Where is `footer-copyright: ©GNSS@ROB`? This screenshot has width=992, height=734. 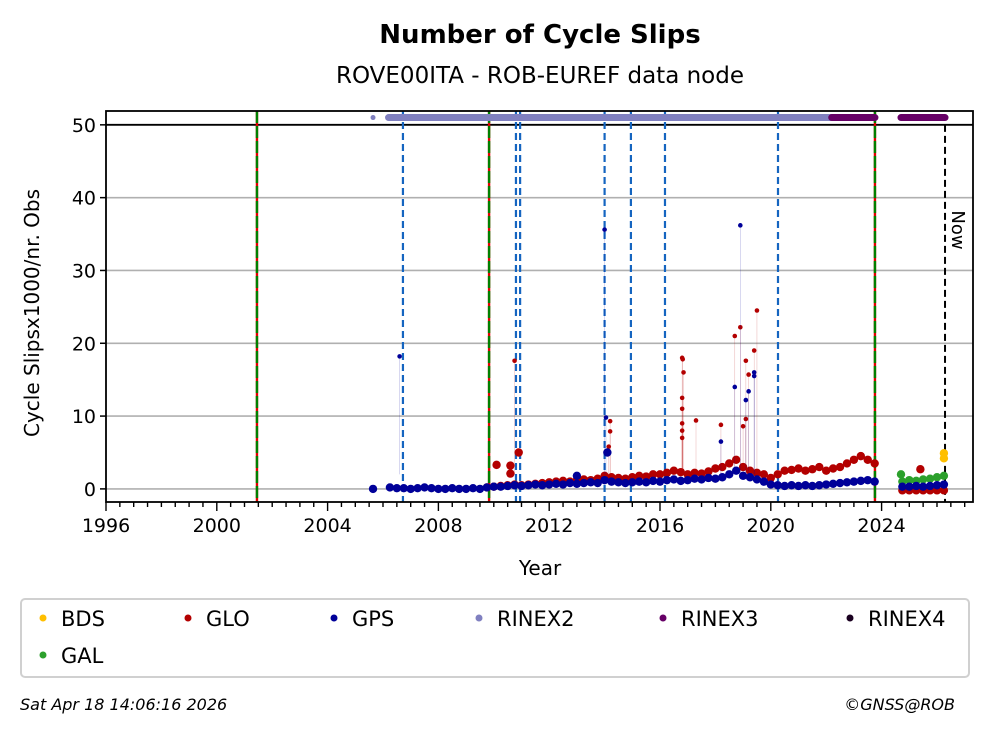 footer-copyright: ©GNSS@ROB is located at coordinates (899, 704).